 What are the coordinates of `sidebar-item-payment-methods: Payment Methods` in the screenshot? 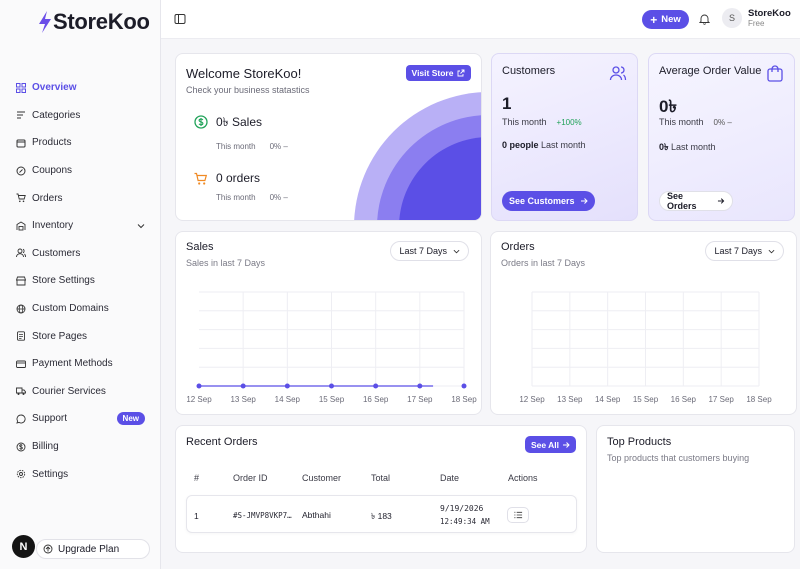 It's located at (80, 364).